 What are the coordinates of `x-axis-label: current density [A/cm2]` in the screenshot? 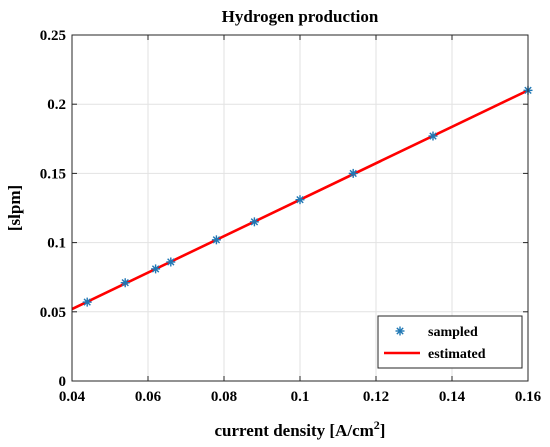 It's located at (300, 429).